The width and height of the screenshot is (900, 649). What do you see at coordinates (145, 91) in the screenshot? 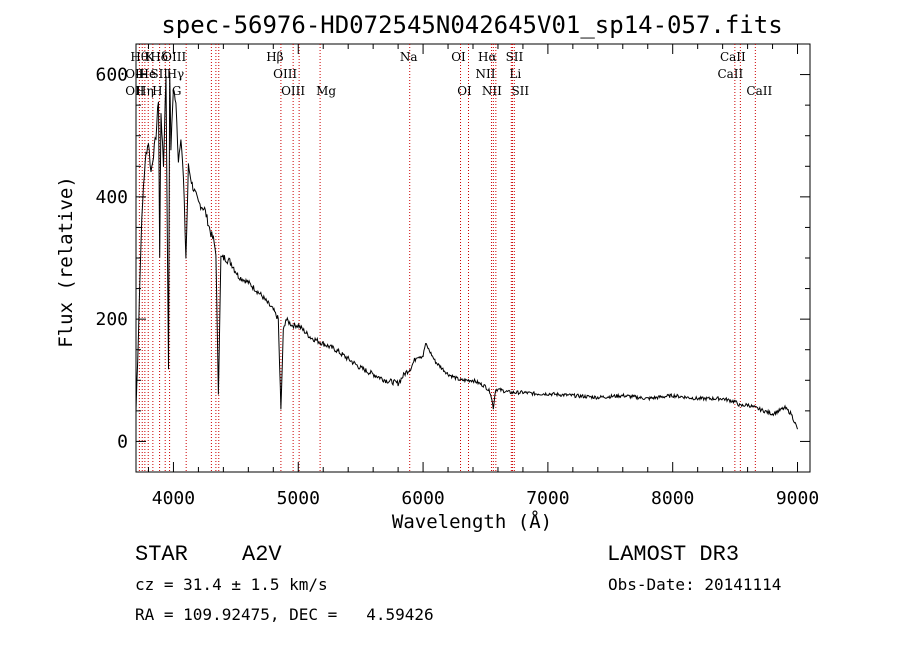
I see `spectral-line-label: Hη` at bounding box center [145, 91].